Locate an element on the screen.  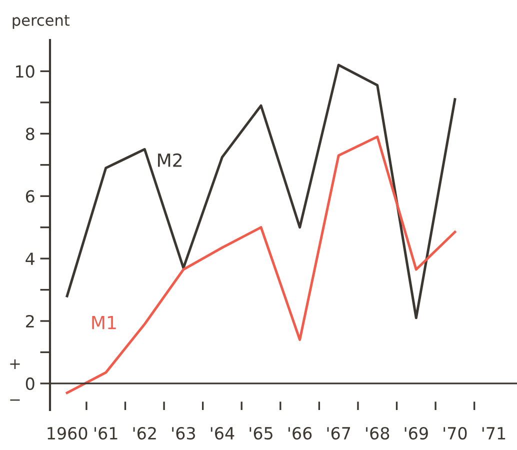
y-tick-label: 2 is located at coordinates (30, 321).